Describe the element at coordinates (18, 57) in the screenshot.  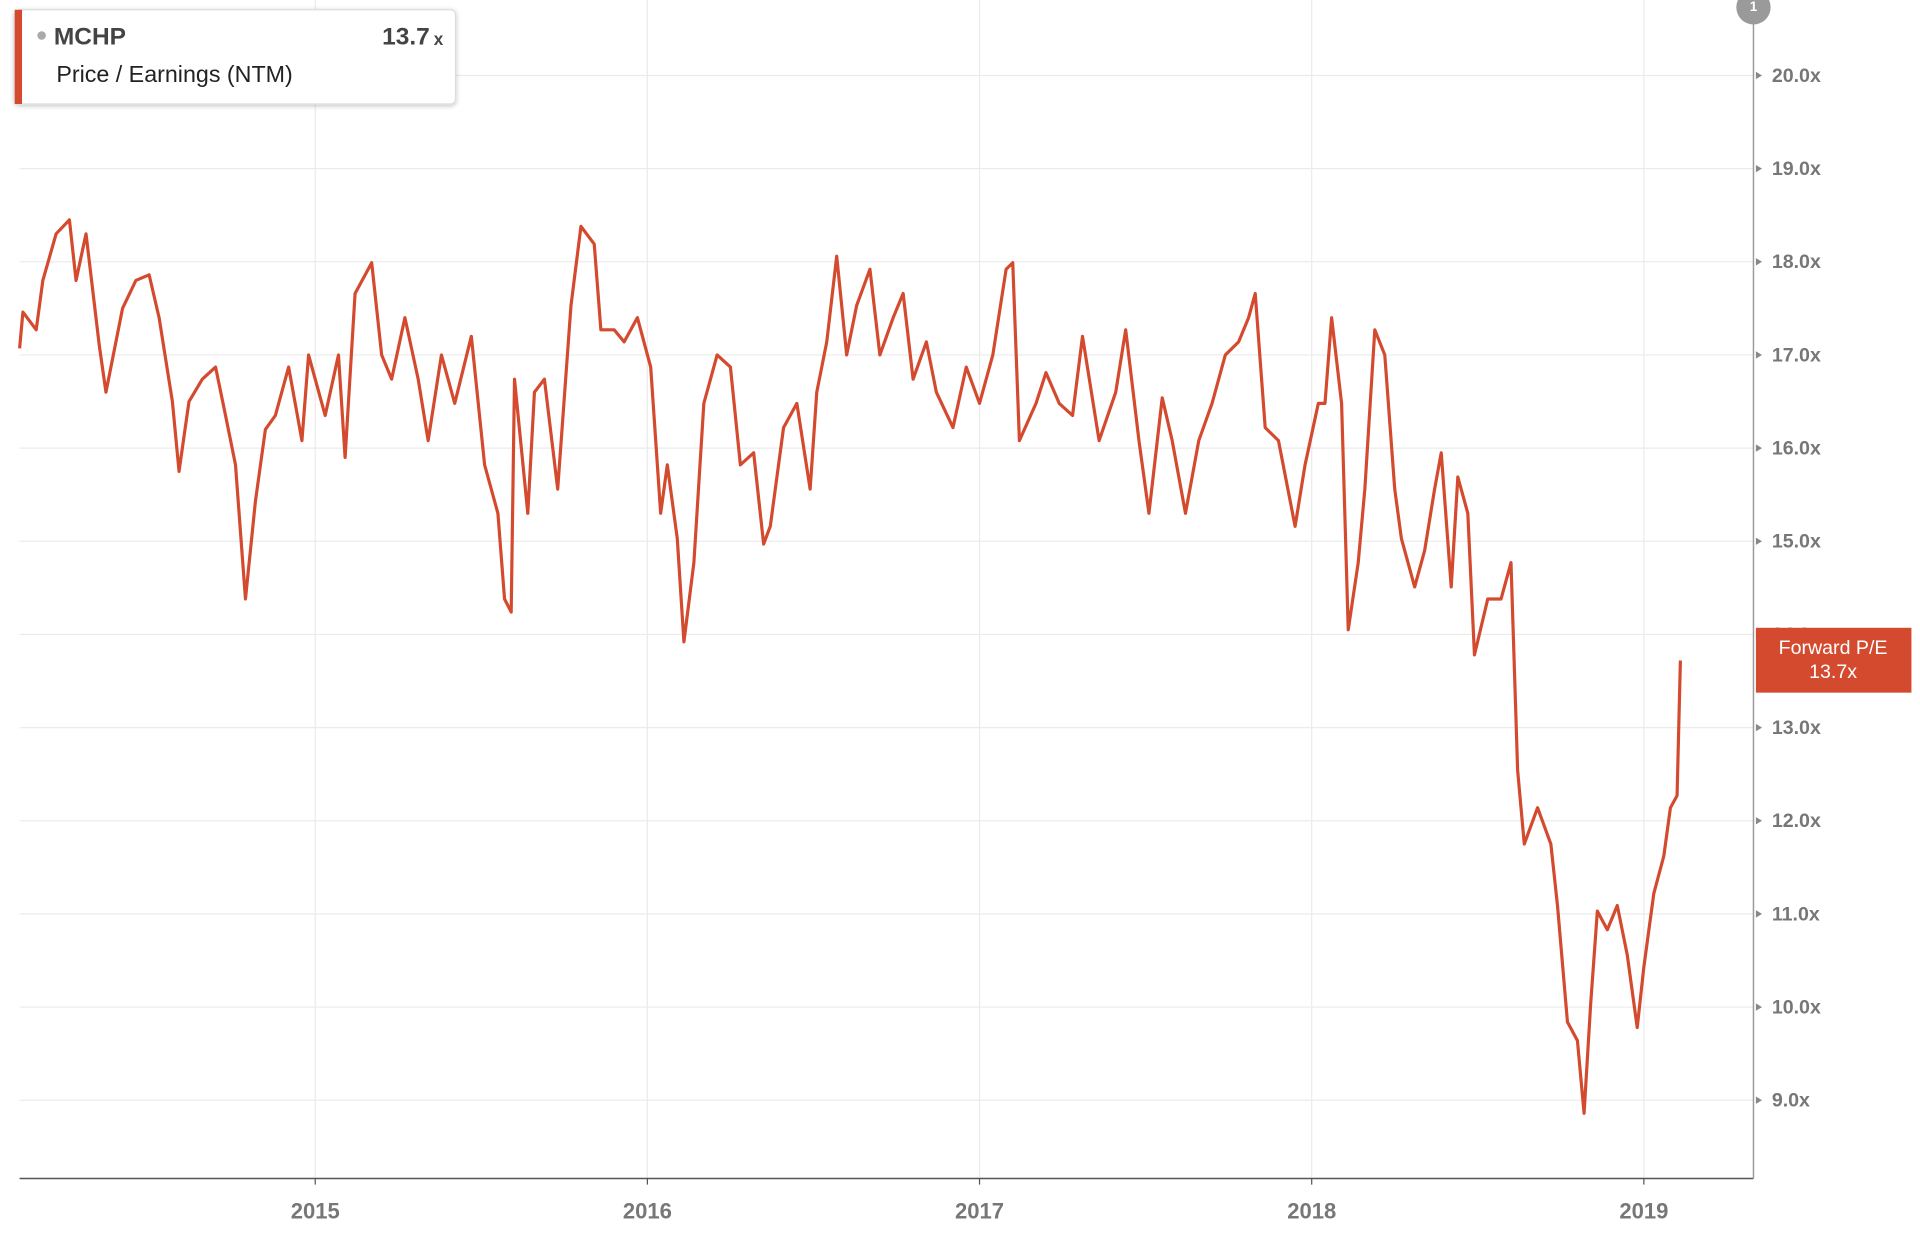
I see `tooltip-accent` at that location.